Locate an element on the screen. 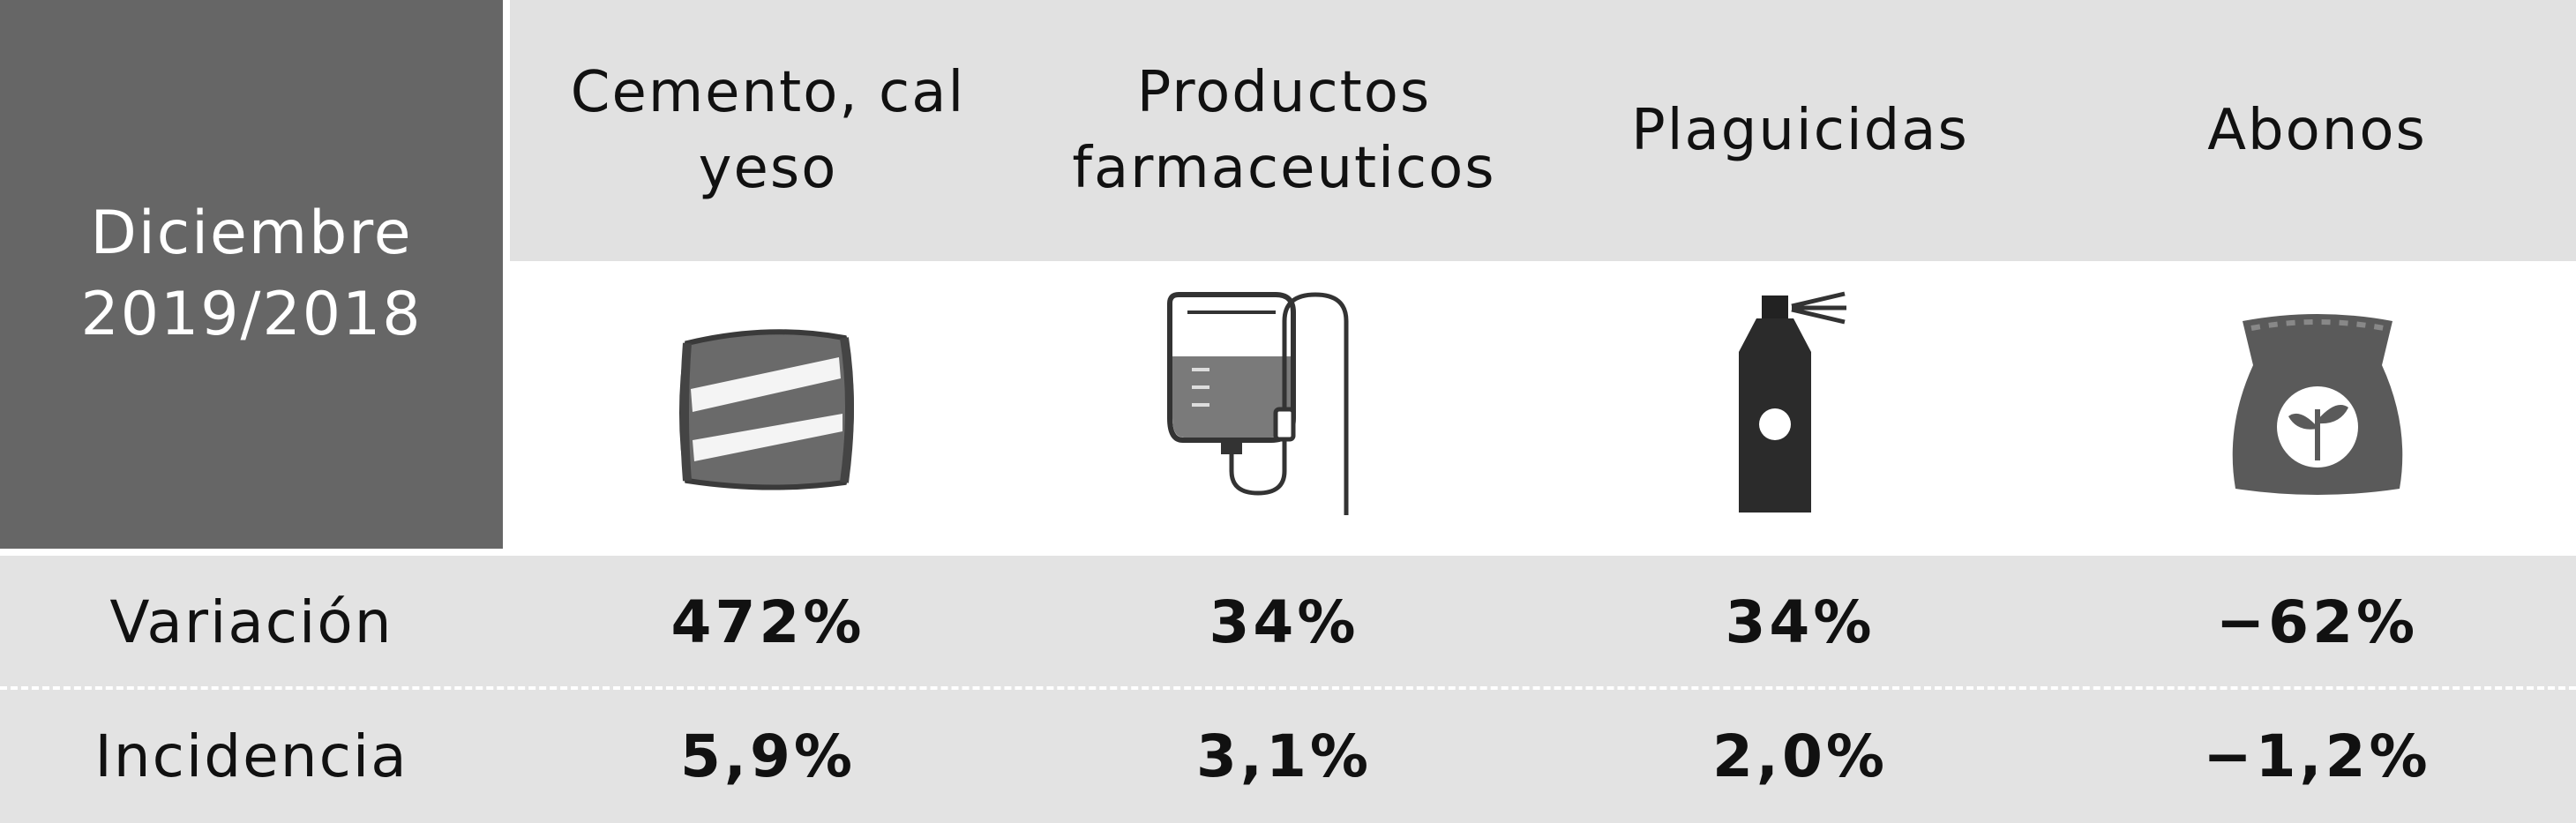 This screenshot has width=2576, height=823. value-text: 3,1% is located at coordinates (1284, 756).